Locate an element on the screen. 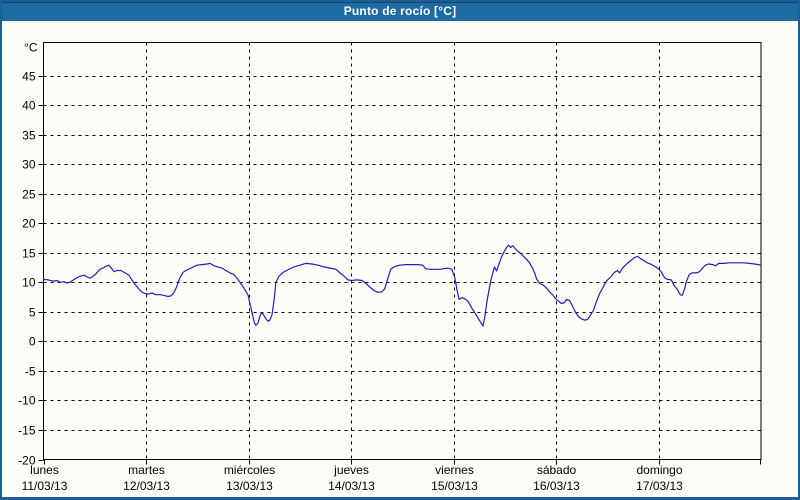 This screenshot has height=500, width=800. day-name-label: sábado is located at coordinates (557, 470).